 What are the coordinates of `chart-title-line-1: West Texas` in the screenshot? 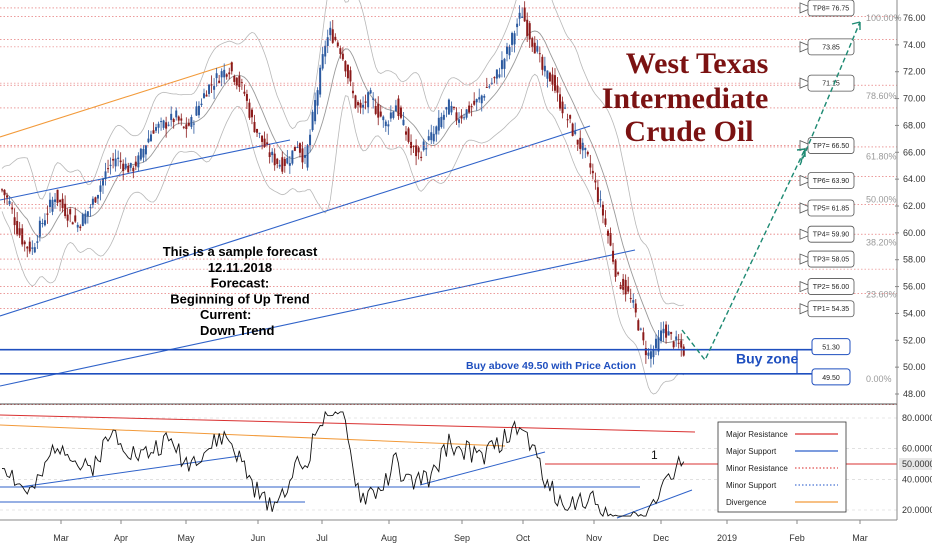 It's located at (697, 63).